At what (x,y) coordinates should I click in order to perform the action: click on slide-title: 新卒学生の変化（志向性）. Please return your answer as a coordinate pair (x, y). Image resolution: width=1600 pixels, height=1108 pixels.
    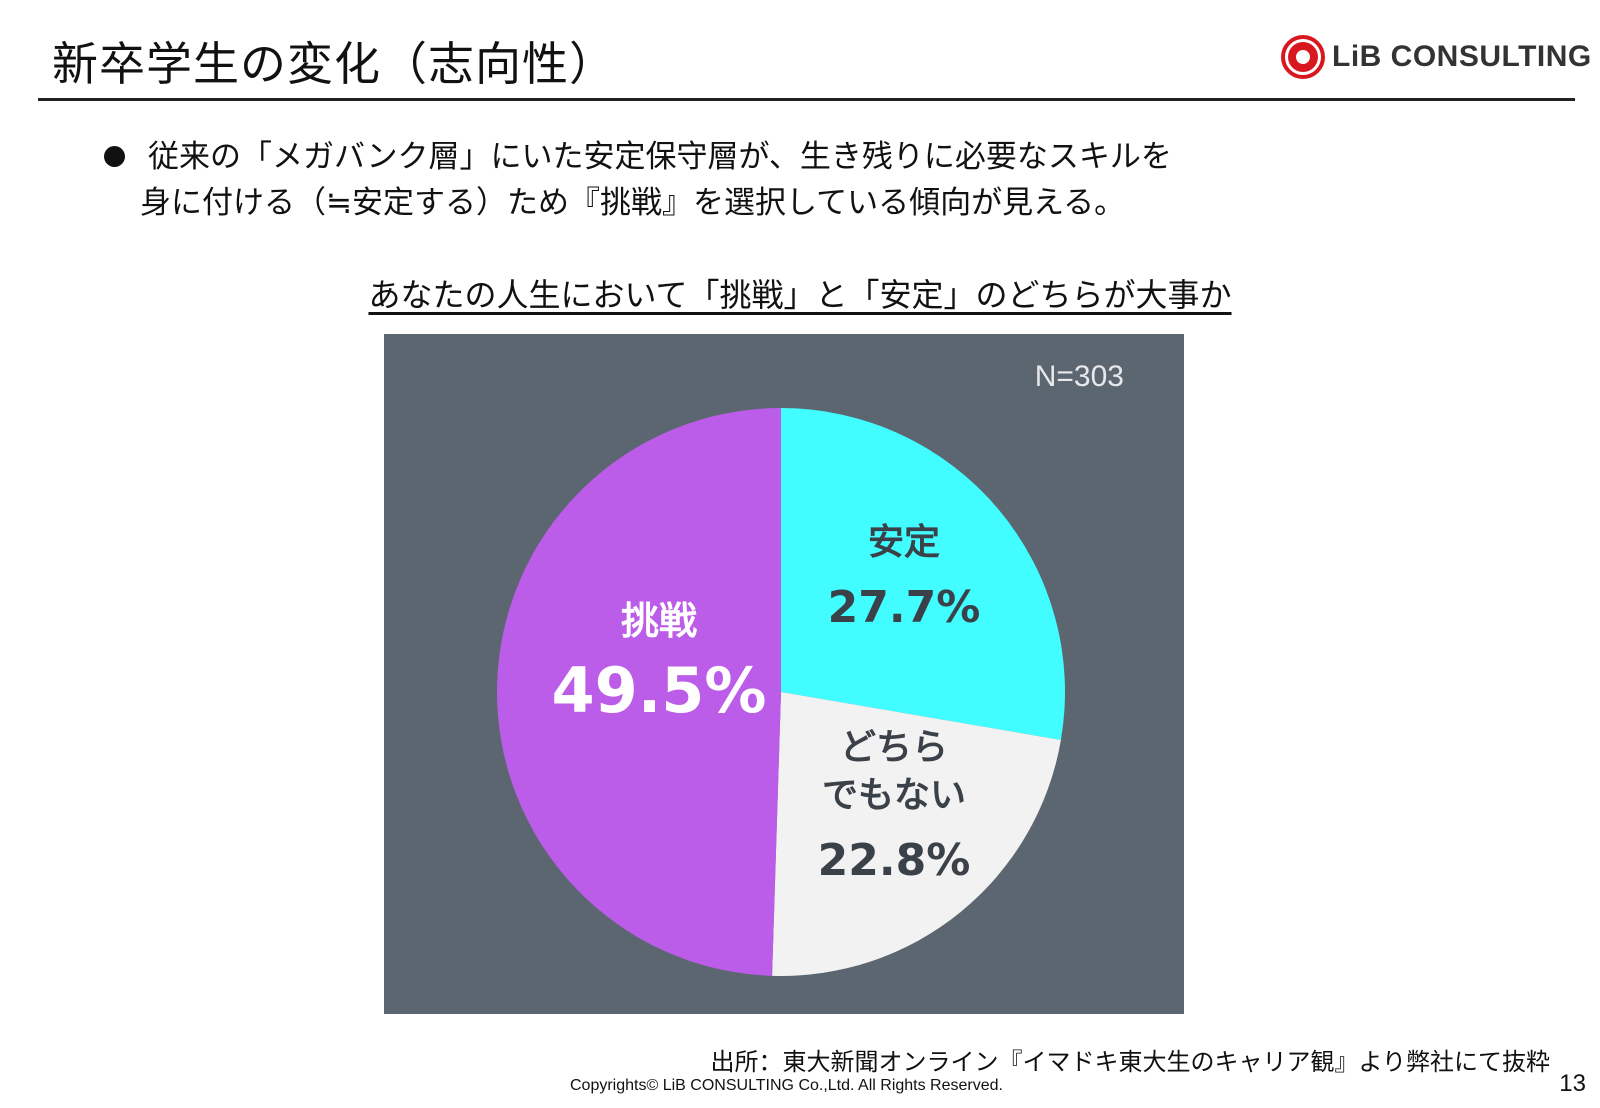
    Looking at the image, I should click on (334, 64).